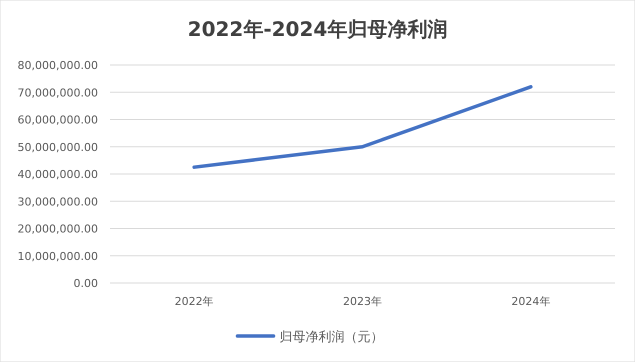 This screenshot has height=362, width=635. What do you see at coordinates (58, 256) in the screenshot?
I see `y-tick-label: 10,000,000.00` at bounding box center [58, 256].